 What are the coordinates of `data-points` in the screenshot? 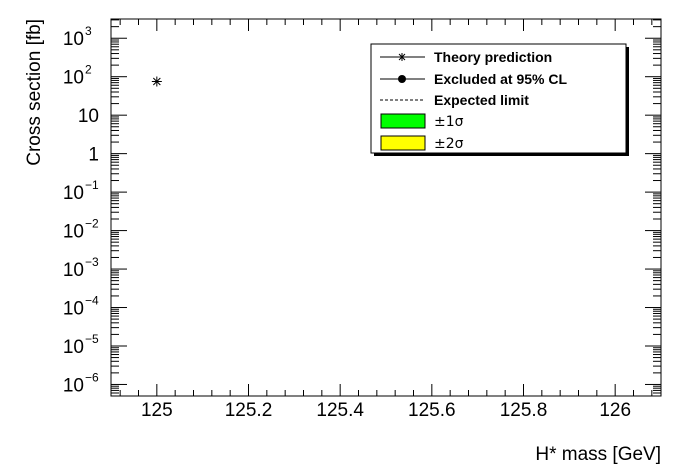 It's located at (156, 81).